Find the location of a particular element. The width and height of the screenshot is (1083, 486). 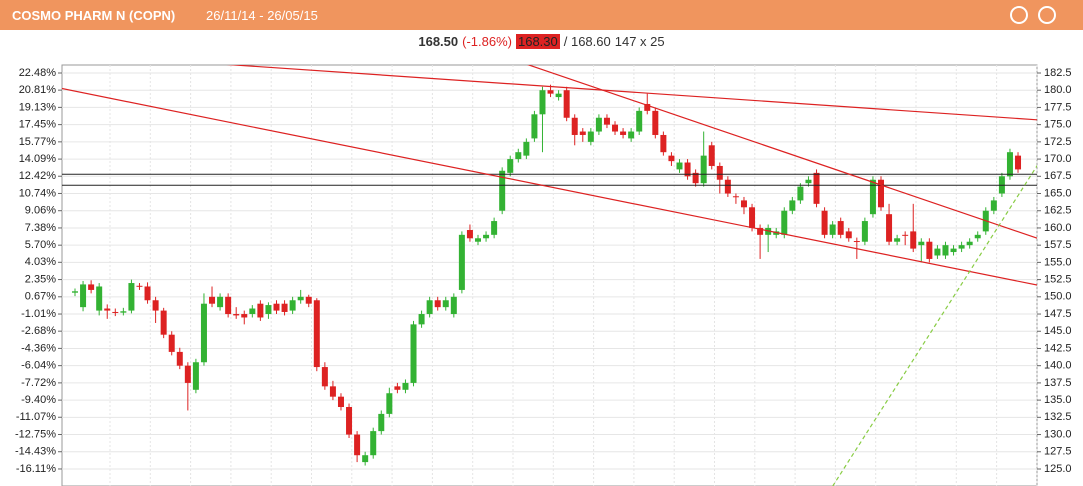

ask-price: / 168.60 is located at coordinates (587, 41).